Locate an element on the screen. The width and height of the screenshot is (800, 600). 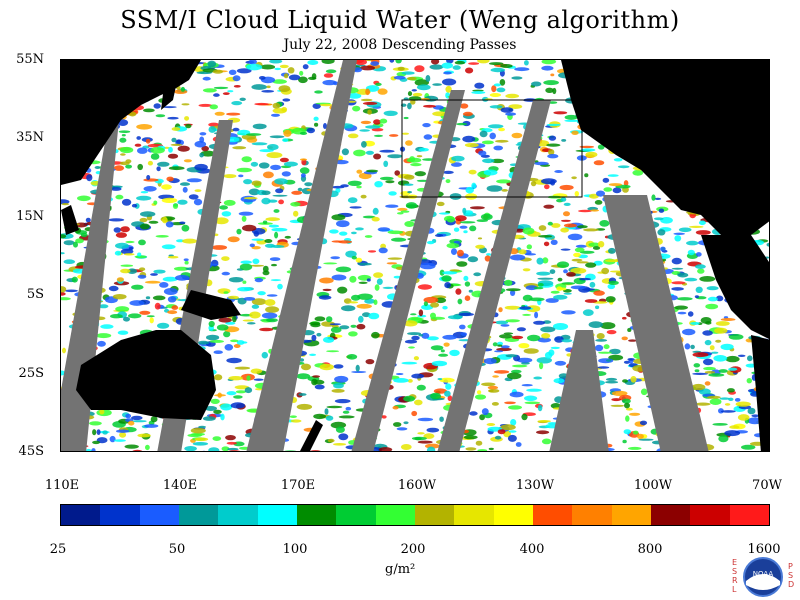
svg-text: R is located at coordinates (735, 580).